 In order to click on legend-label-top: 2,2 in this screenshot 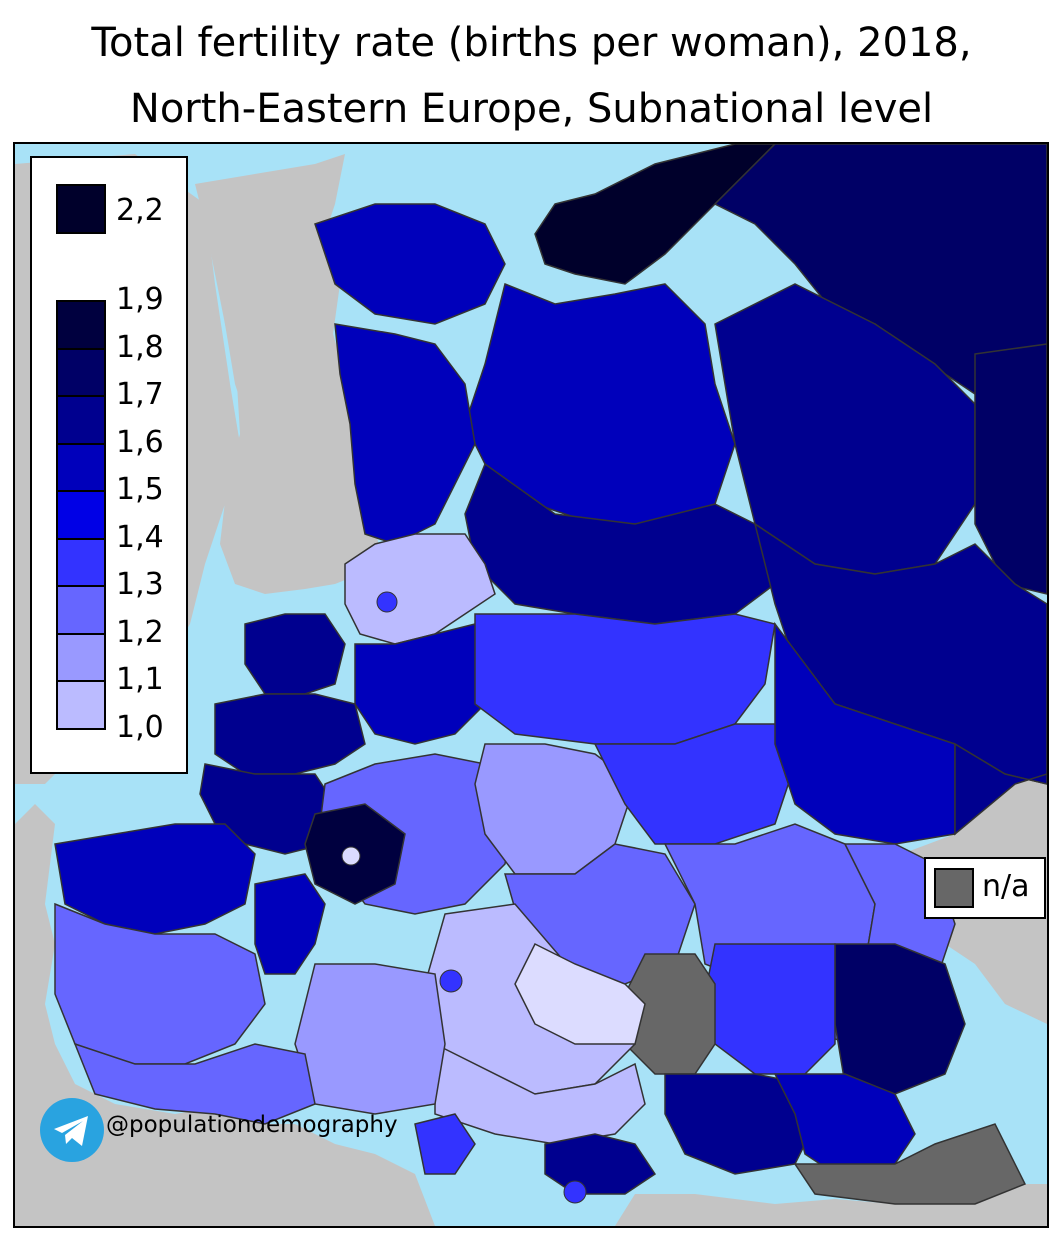, I will do `click(140, 210)`.